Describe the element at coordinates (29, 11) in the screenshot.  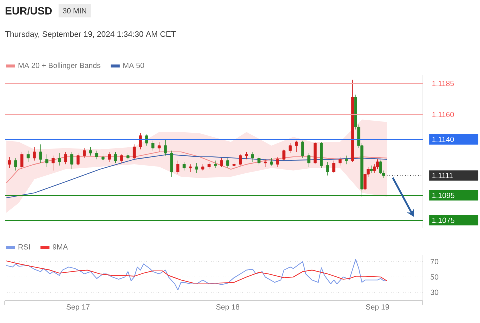
I see `chart-title: EUR/USD` at that location.